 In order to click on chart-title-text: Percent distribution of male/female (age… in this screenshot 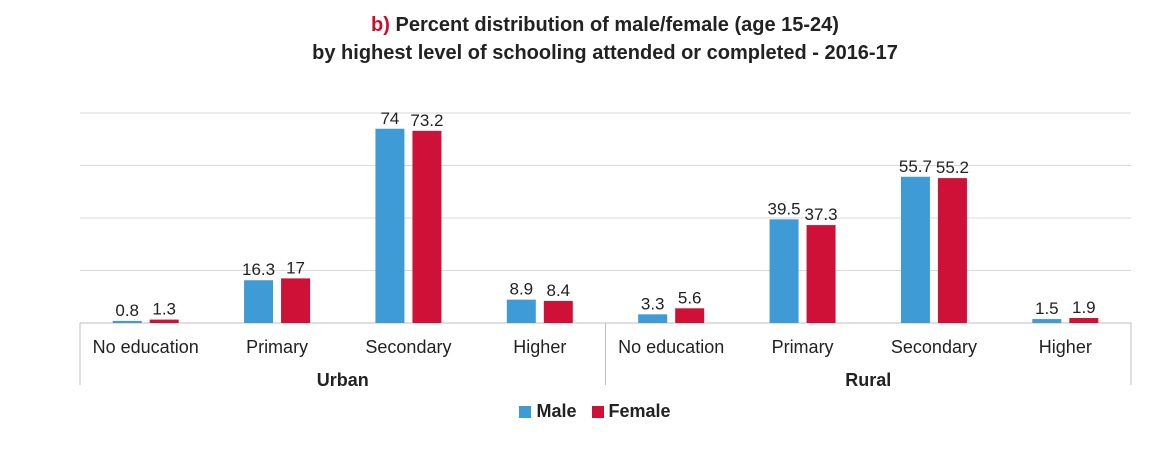, I will do `click(617, 25)`.